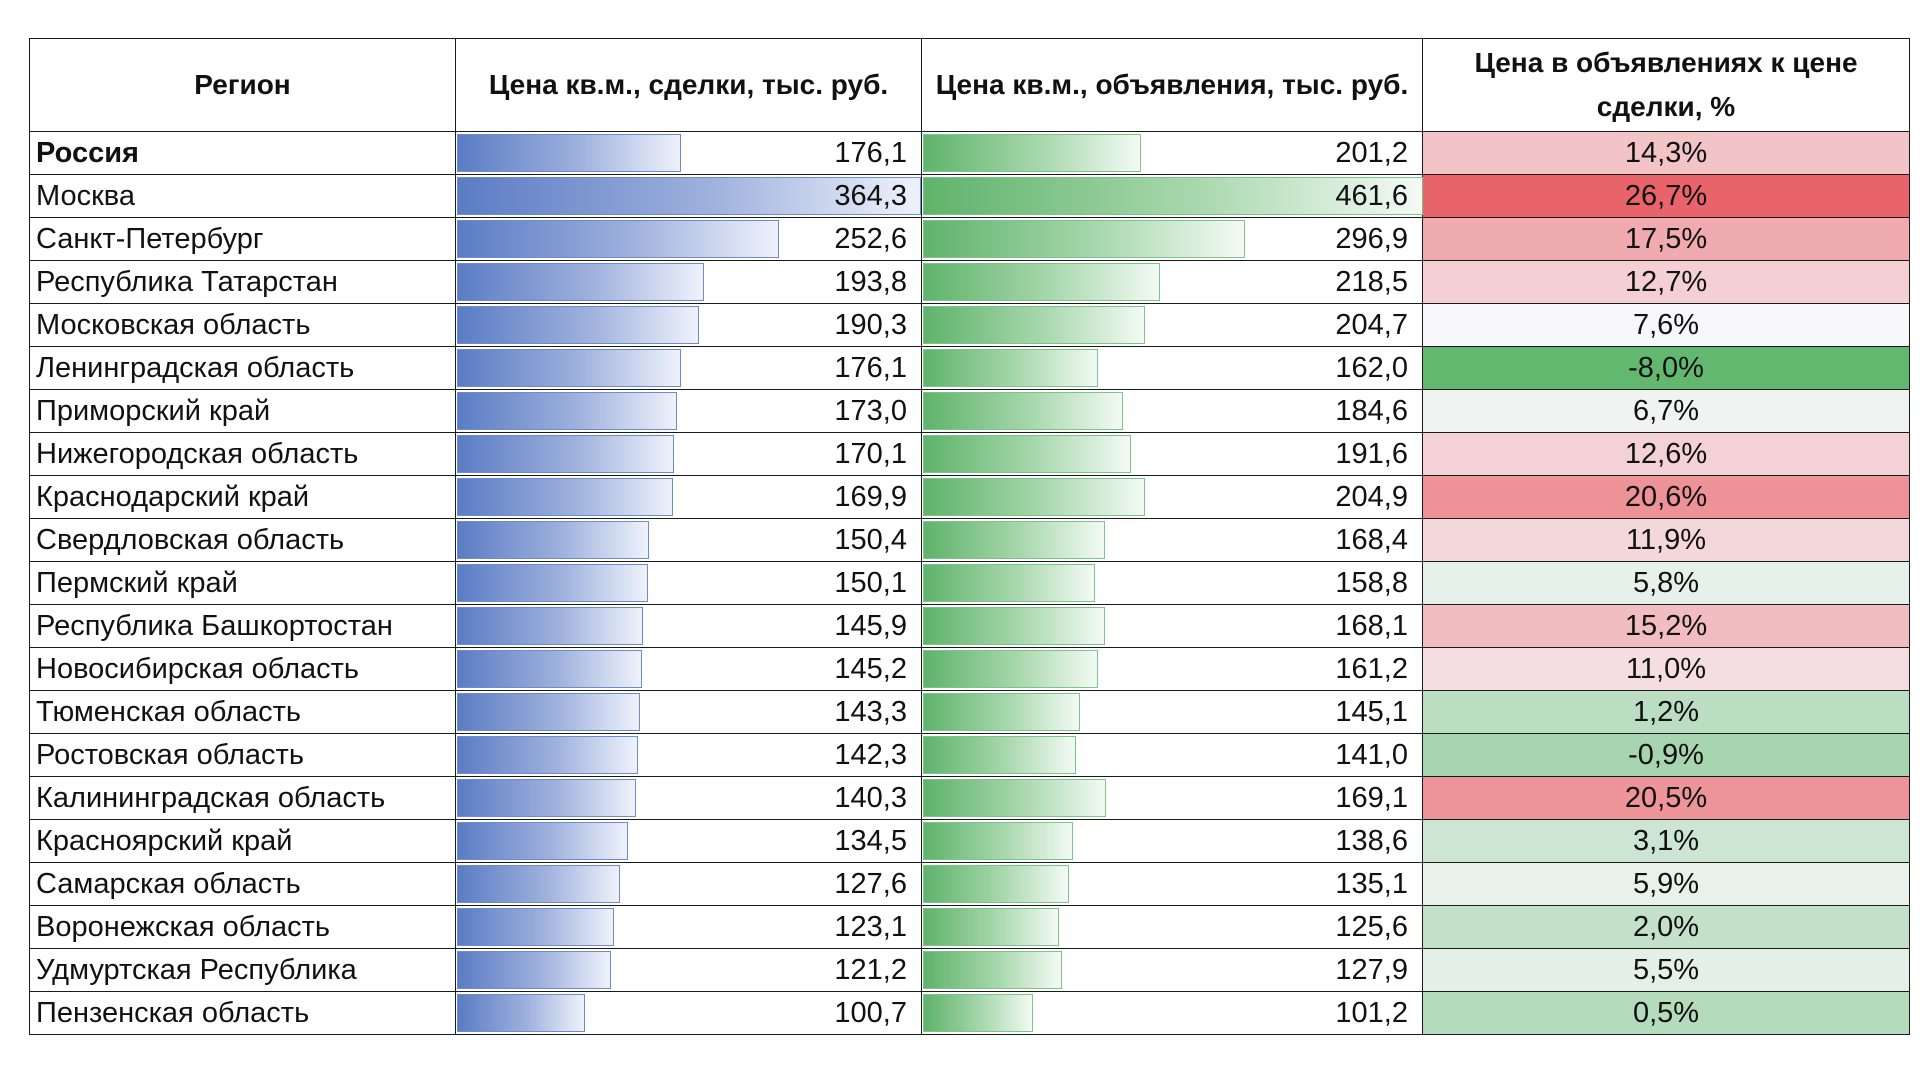 This screenshot has height=1080, width=1920. I want to click on region-cell: Республика Татарстан, so click(242, 282).